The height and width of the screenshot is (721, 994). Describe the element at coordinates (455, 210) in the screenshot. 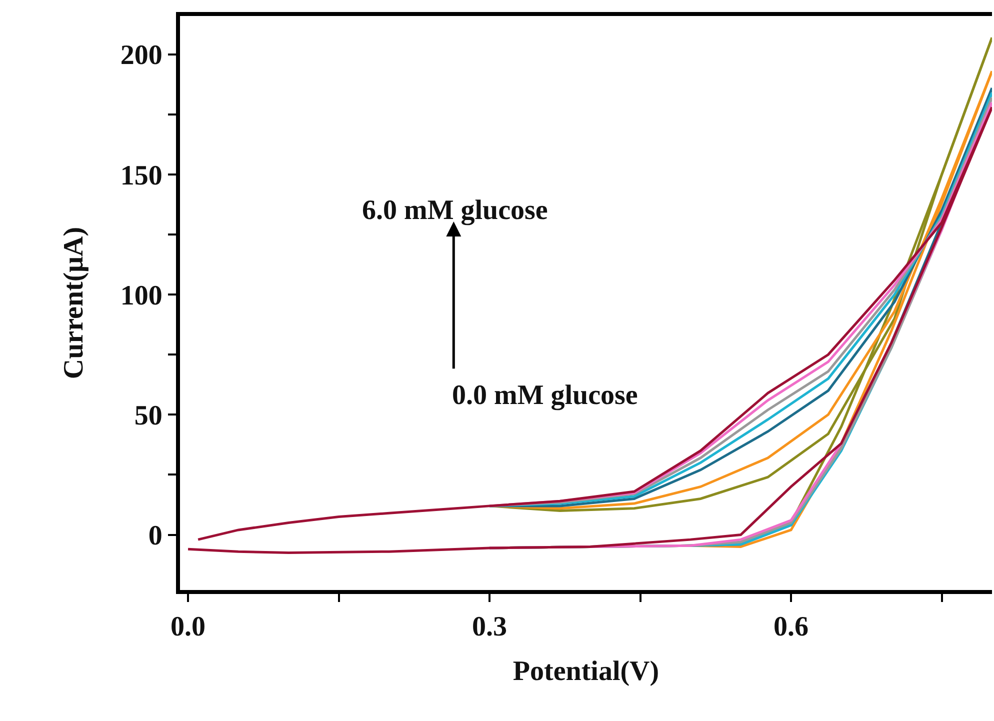

I see `annotation: 6.0 mM glucose` at that location.